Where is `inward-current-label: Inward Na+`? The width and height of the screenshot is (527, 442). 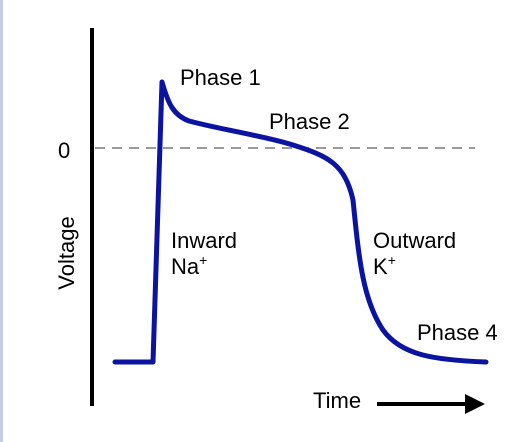
inward-current-label: Inward Na+ is located at coordinates (204, 254).